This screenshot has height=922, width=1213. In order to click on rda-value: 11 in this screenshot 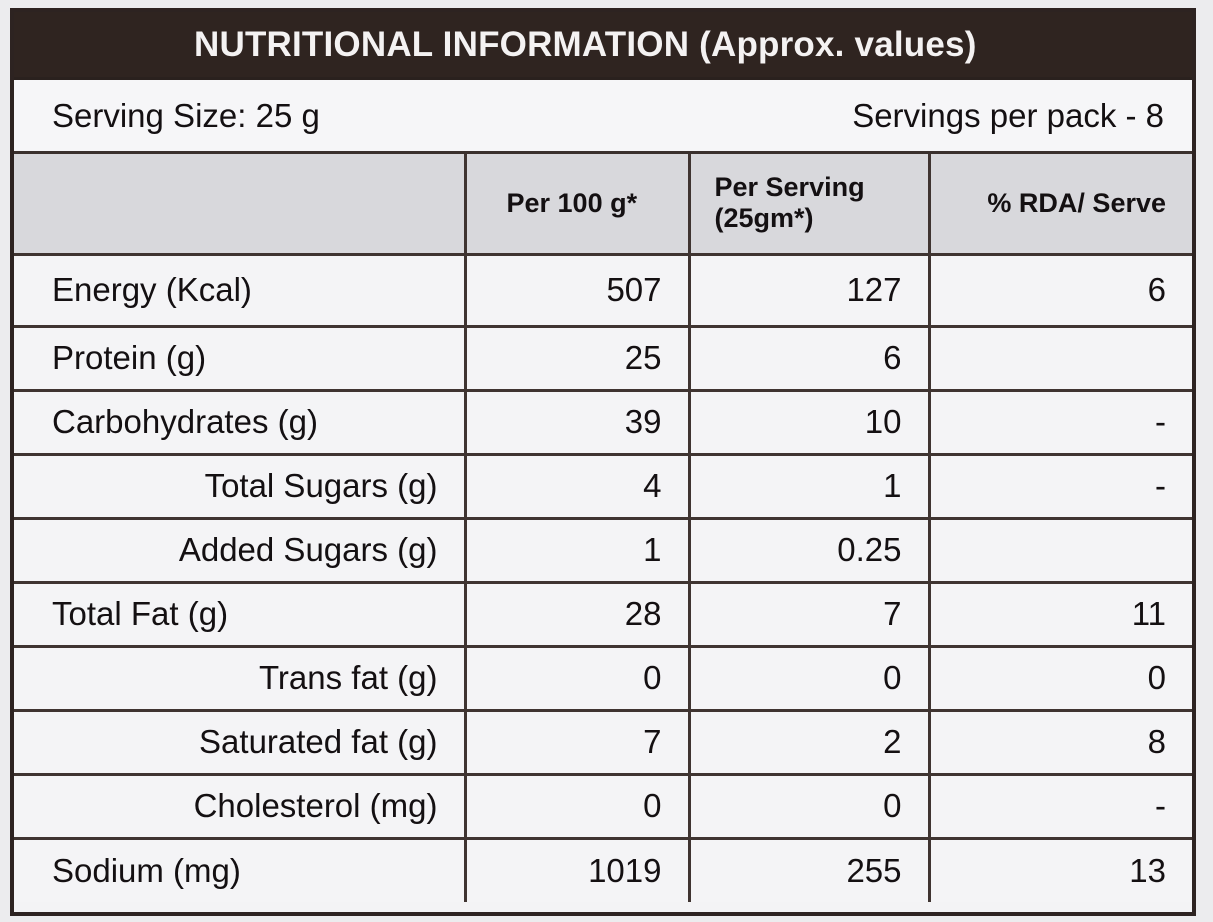, I will do `click(1059, 614)`.